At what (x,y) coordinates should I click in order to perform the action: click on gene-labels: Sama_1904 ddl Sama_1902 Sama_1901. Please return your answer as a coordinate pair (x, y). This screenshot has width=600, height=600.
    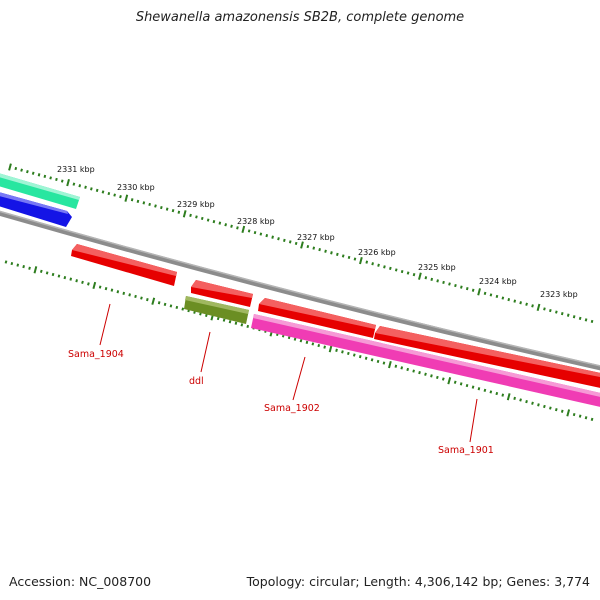
    Looking at the image, I should click on (281, 402).